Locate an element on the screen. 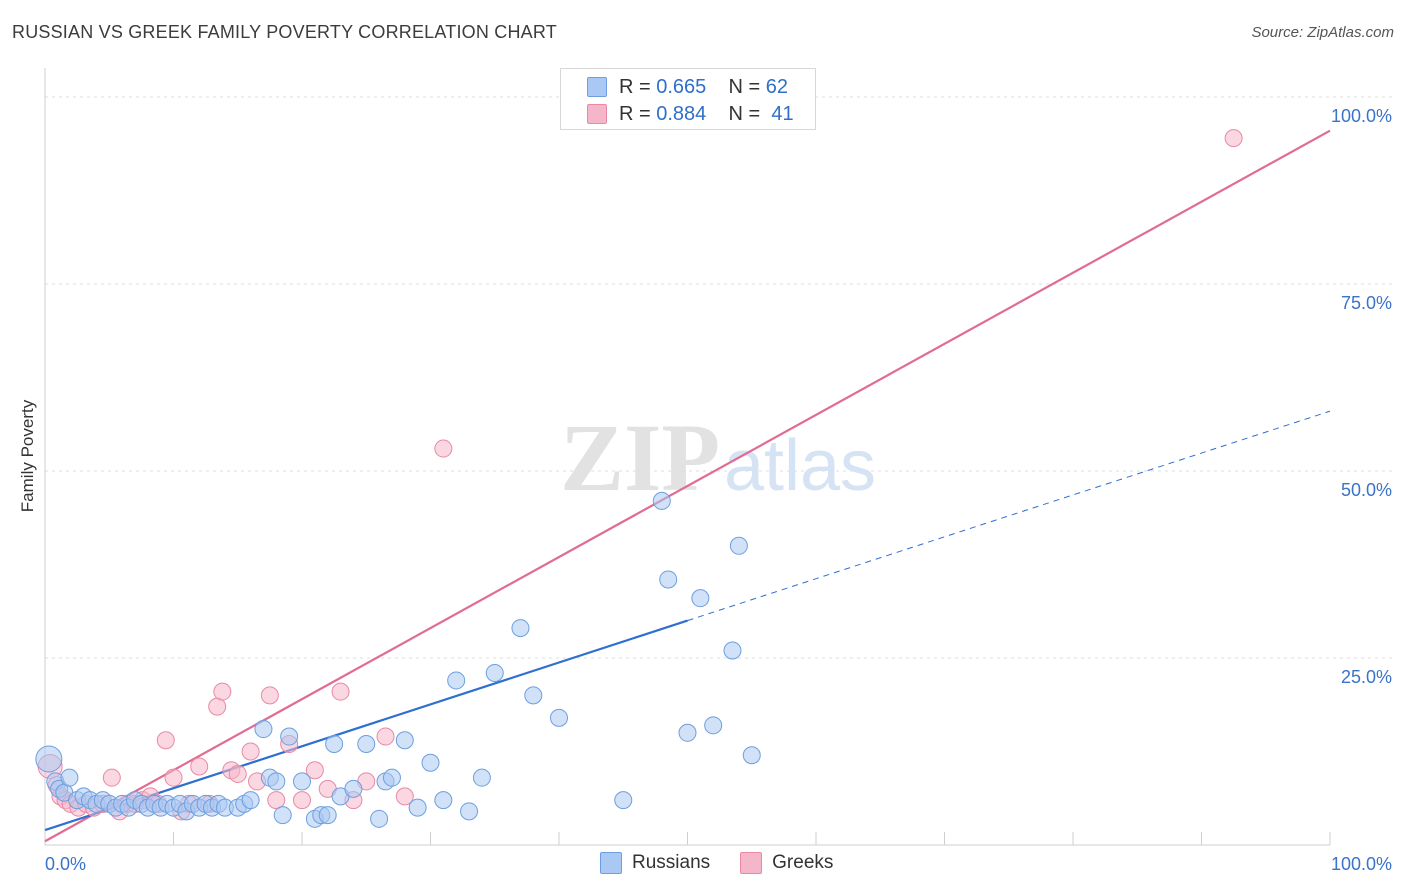 The width and height of the screenshot is (1406, 892). russians-trend-extension is located at coordinates (1009, 516).